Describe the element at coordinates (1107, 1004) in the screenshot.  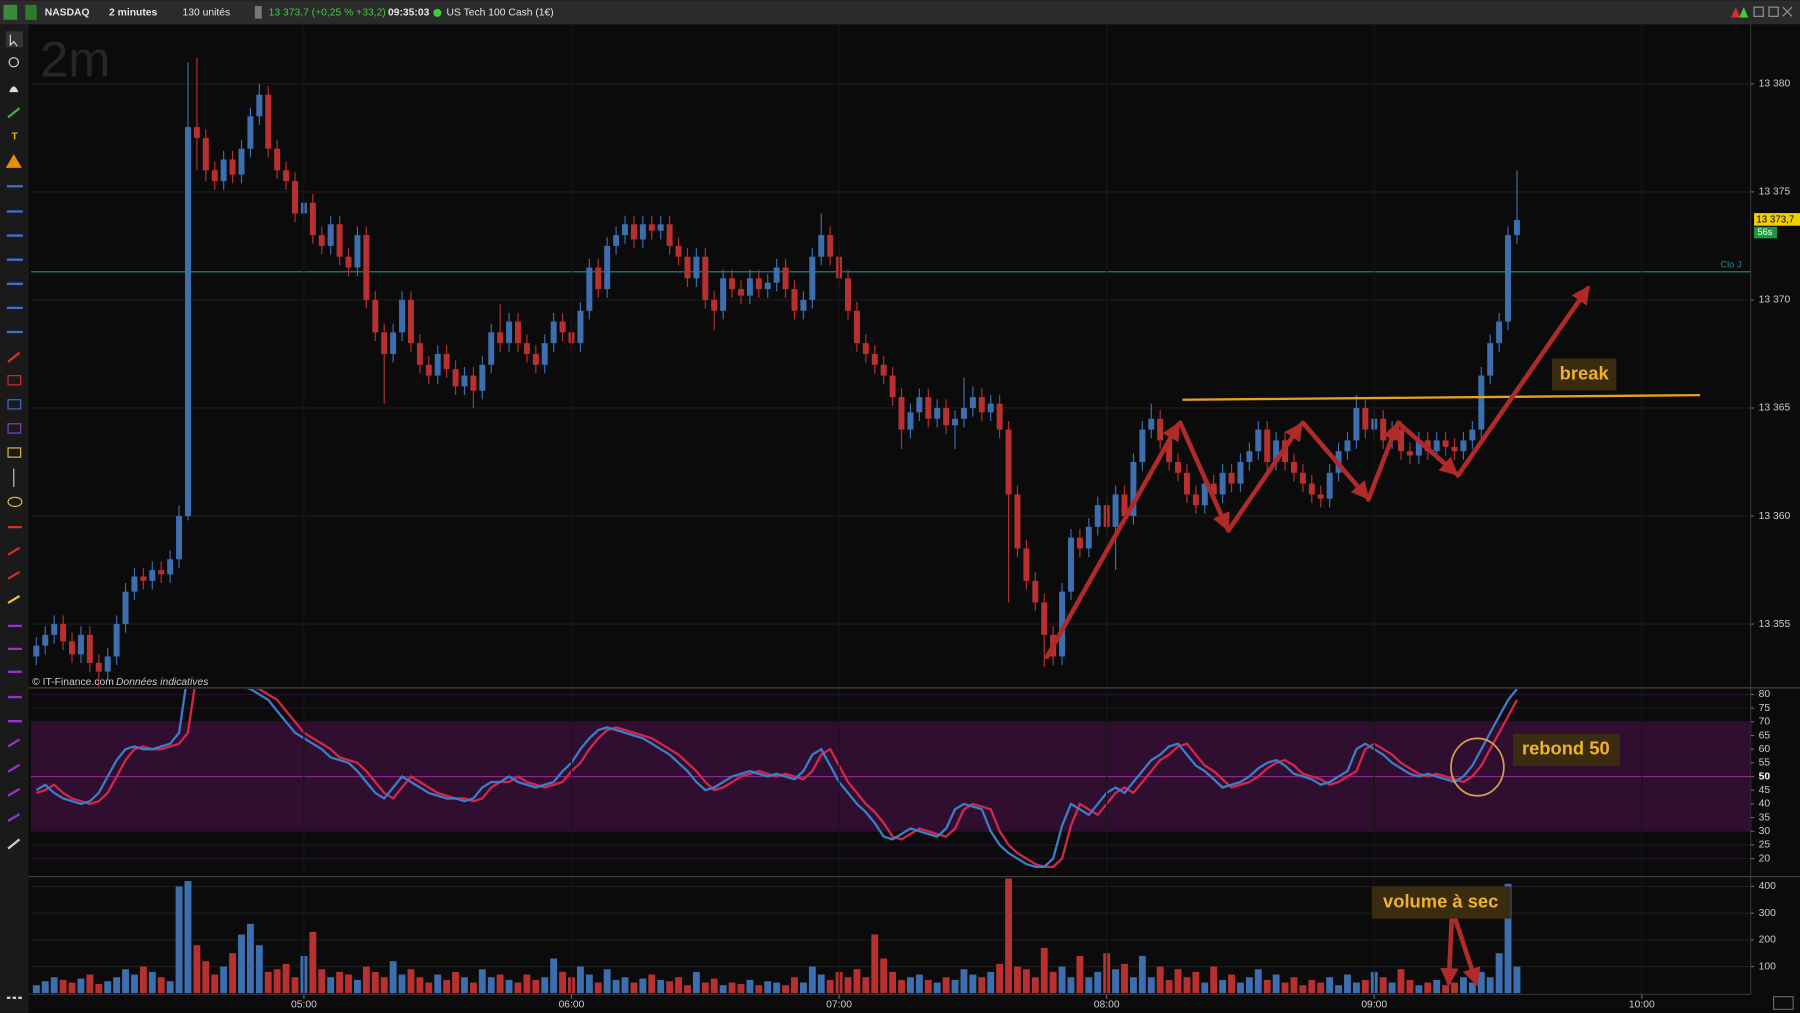
I see `x-tick-label: 08:00` at that location.